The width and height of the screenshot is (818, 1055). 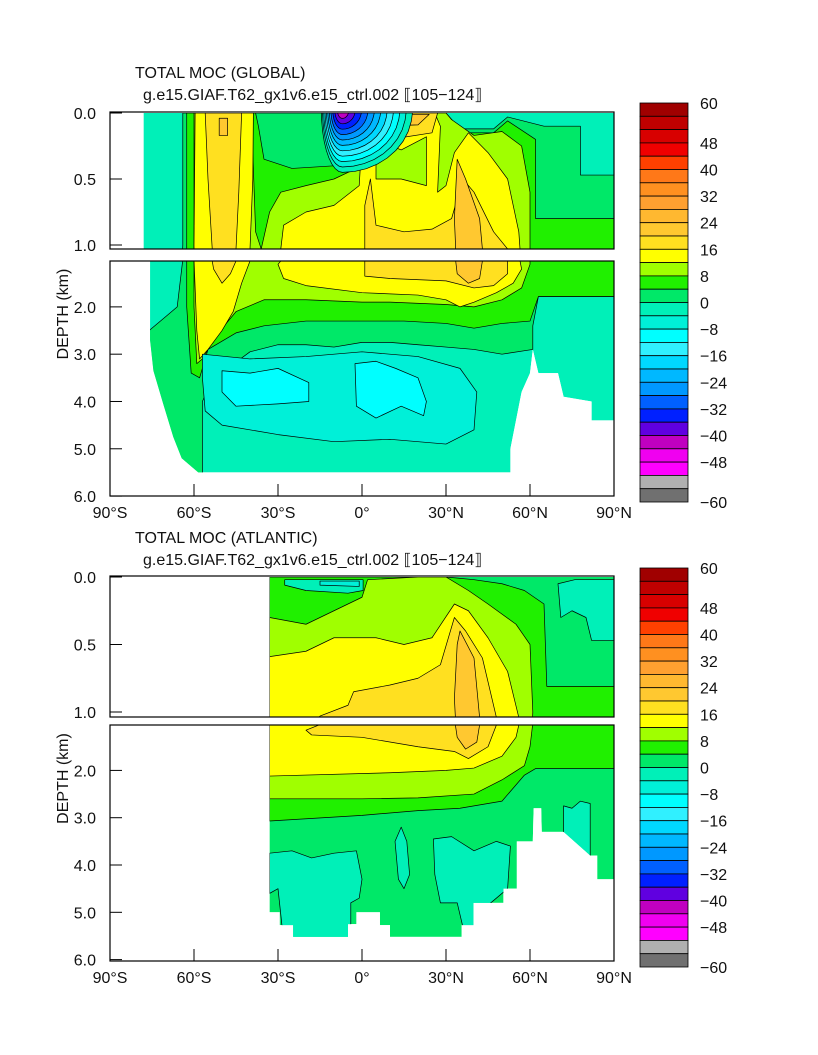 What do you see at coordinates (704, 277) in the screenshot?
I see `colorbar-label: 8` at bounding box center [704, 277].